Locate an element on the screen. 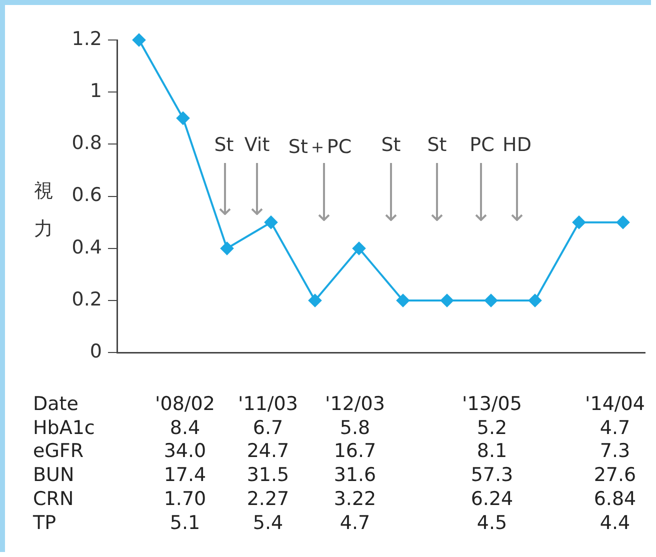 This screenshot has width=656, height=557. text: 57.3 is located at coordinates (492, 475).